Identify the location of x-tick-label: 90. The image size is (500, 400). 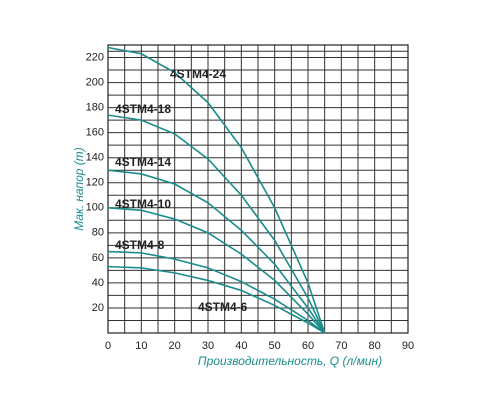
(408, 346).